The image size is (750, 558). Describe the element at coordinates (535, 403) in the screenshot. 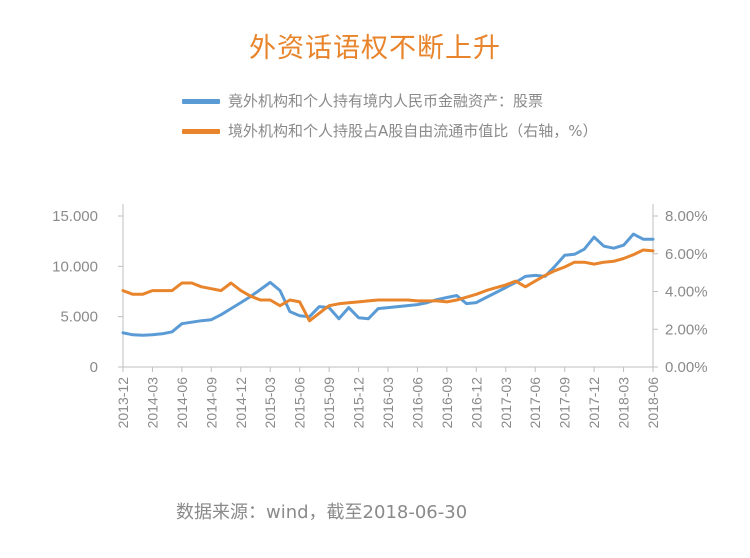

I see `x-tick-label: 2017-06` at that location.